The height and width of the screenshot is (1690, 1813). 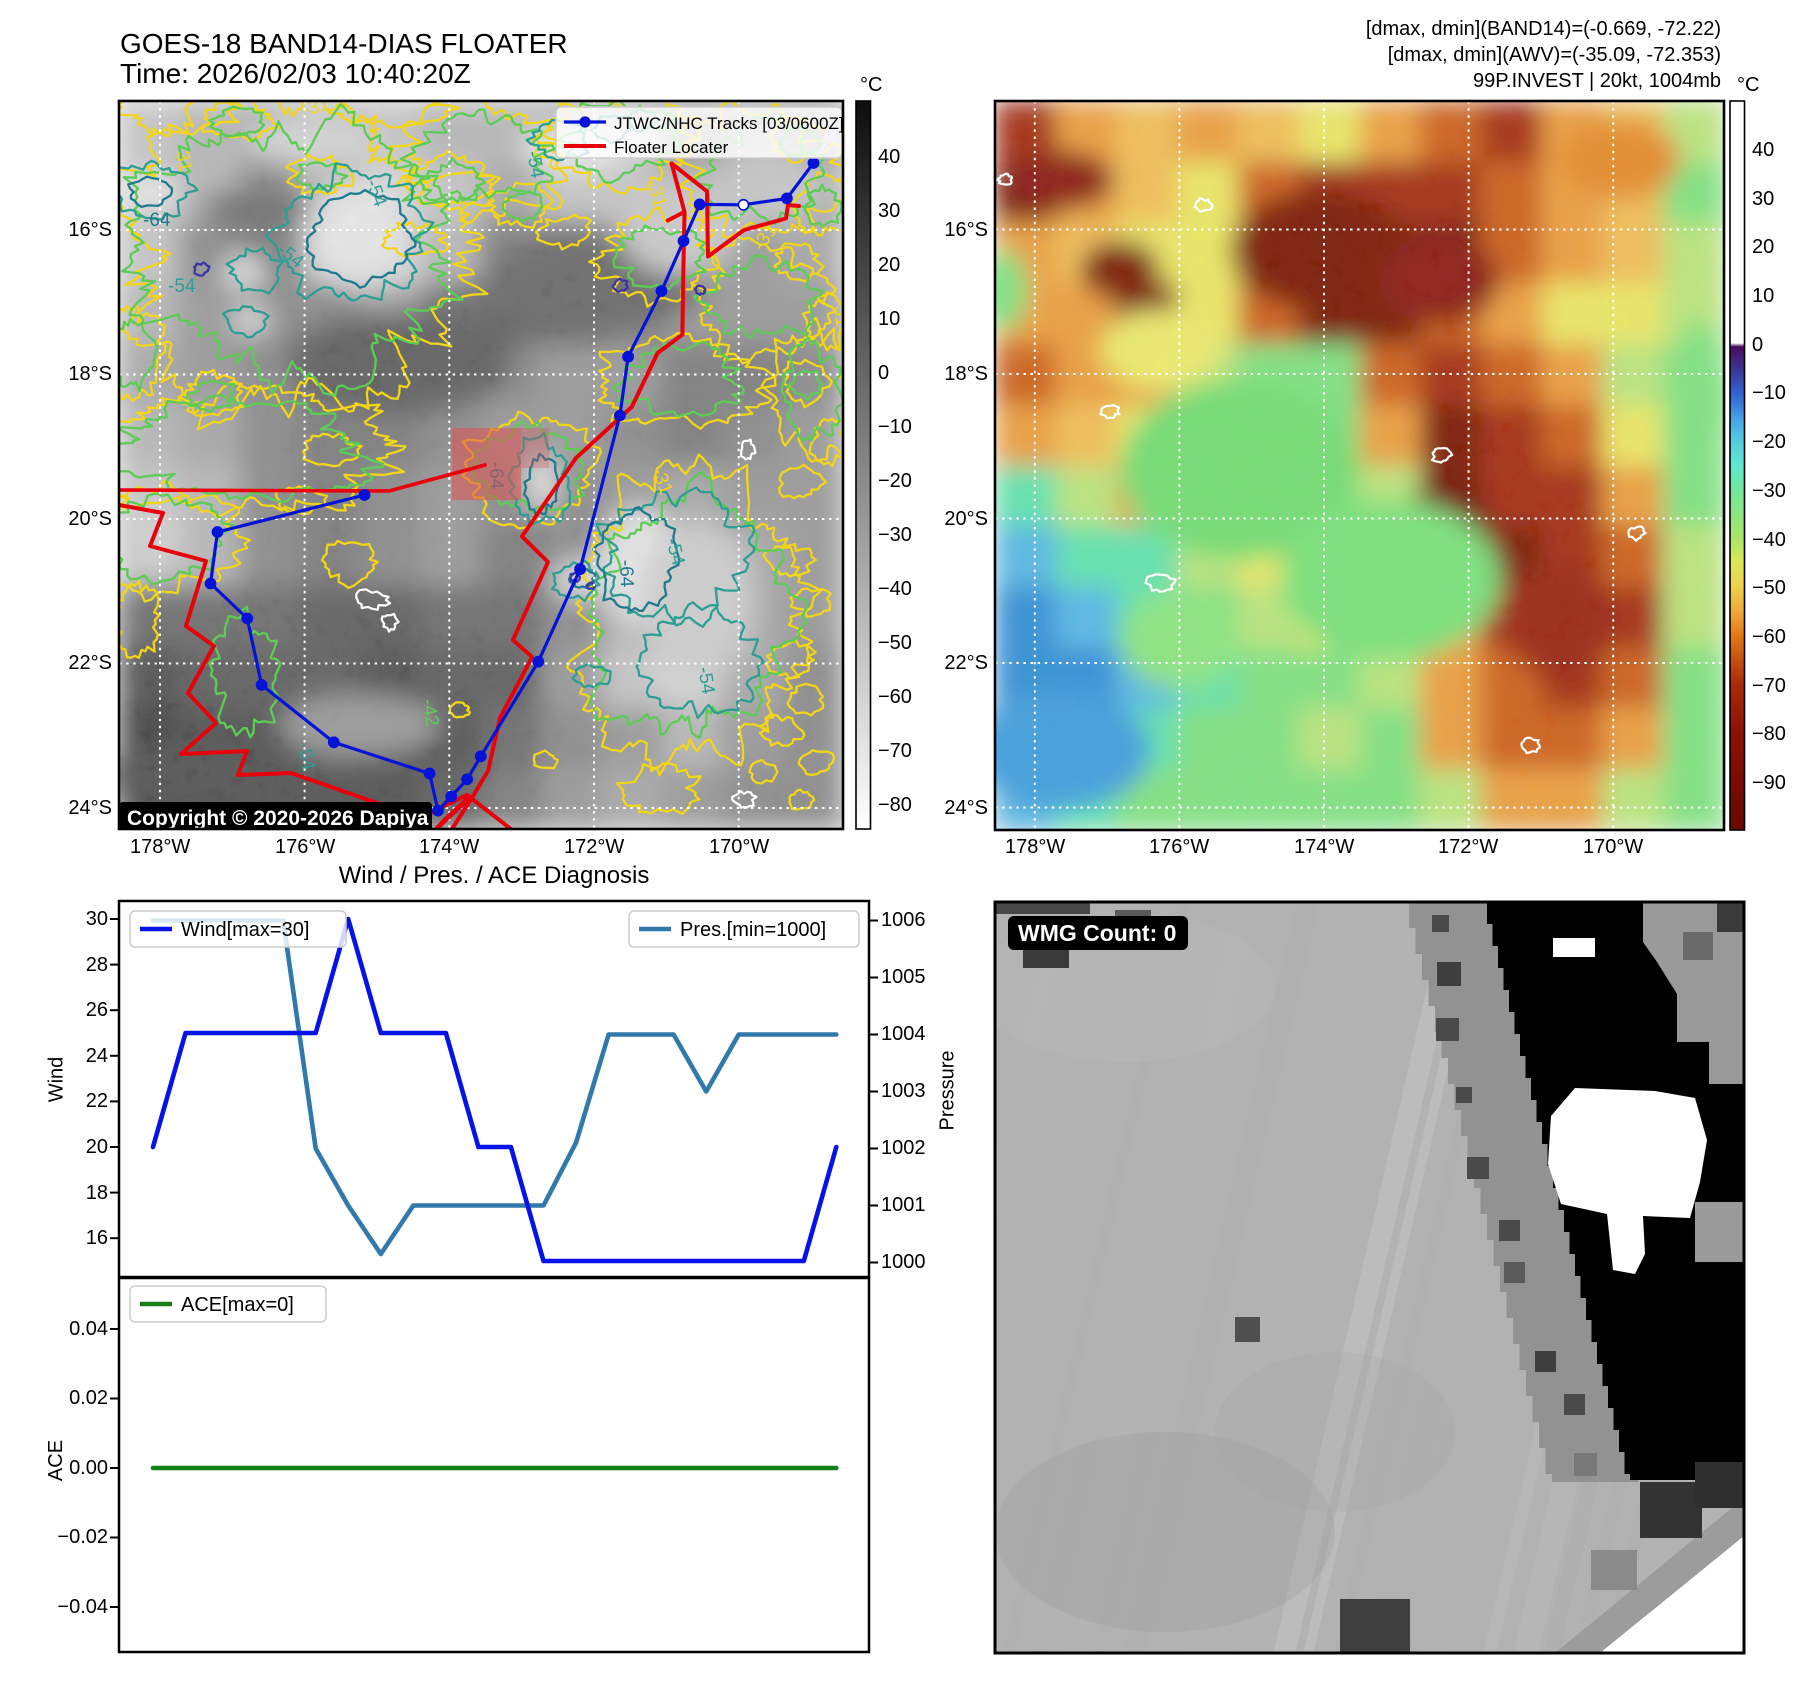 What do you see at coordinates (1097, 933) in the screenshot?
I see `svg-text: WMG Count: 0` at bounding box center [1097, 933].